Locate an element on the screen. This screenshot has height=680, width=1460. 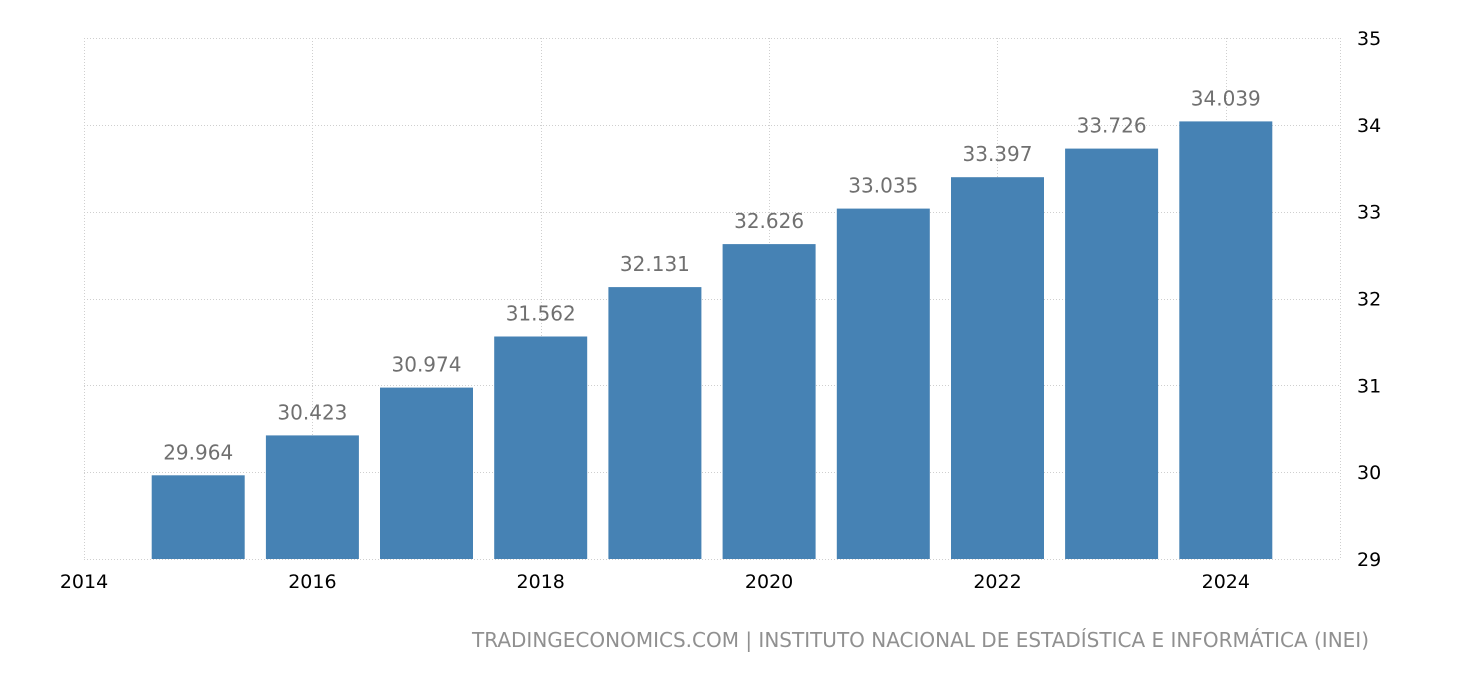
y-axis-ticks: 29 30 31 32 33 34 35 is located at coordinates (1369, 299).